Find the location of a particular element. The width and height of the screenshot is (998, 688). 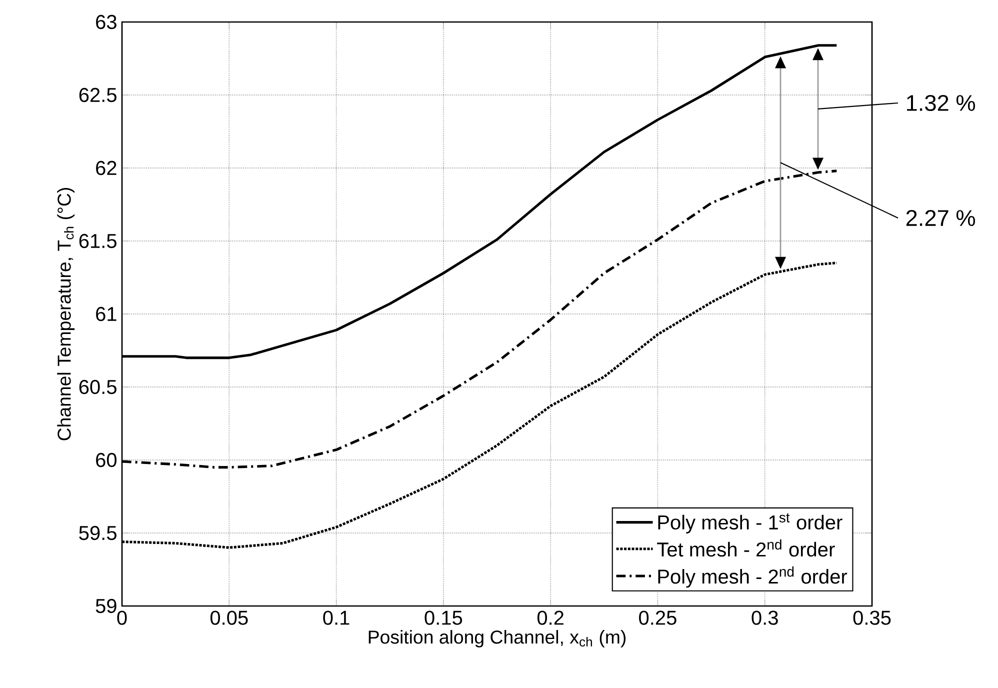

legend-label: Tet mesh - 2$^{nd}$ order is located at coordinates (746, 548).